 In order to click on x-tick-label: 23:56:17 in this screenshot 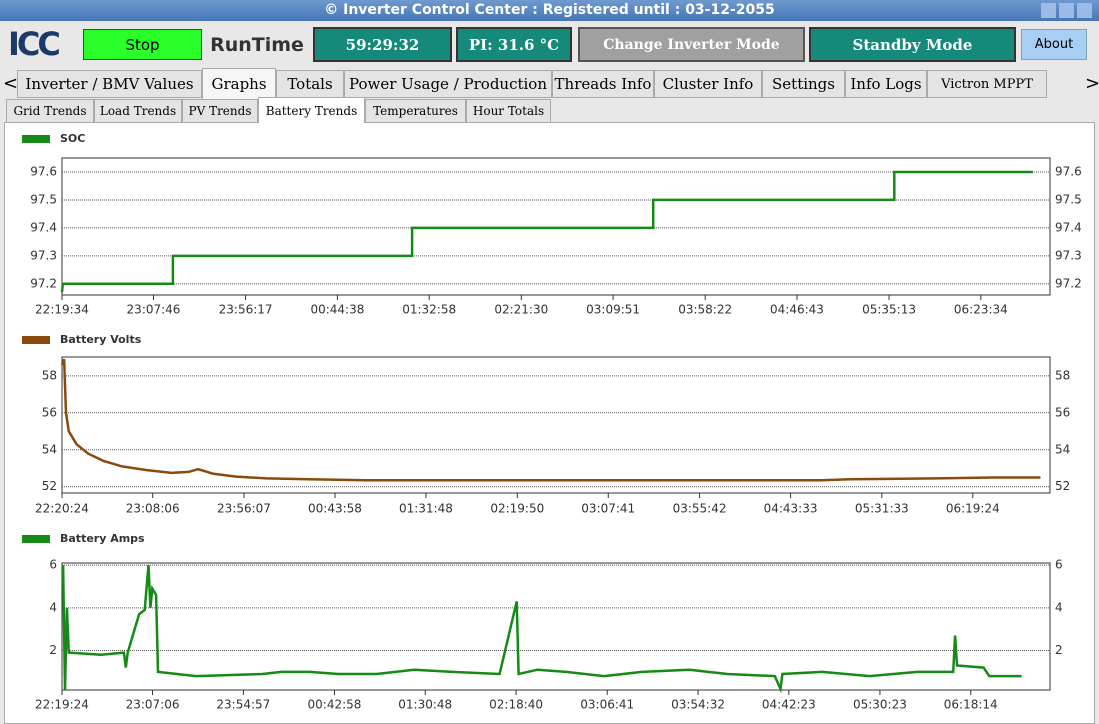, I will do `click(246, 310)`.